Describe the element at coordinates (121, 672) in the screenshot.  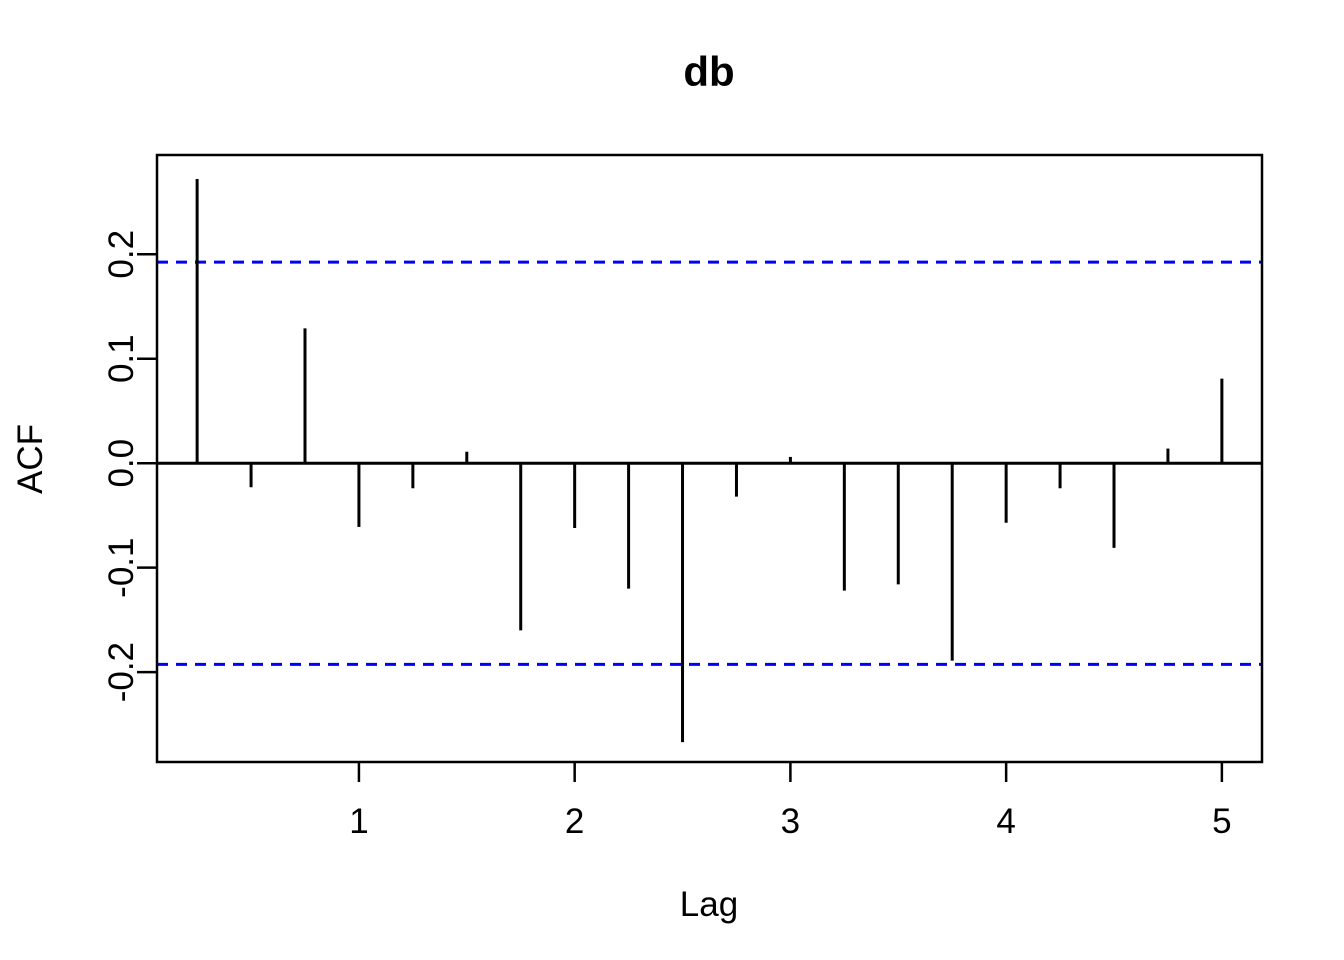
I see `y-tick-label: -0.2` at that location.